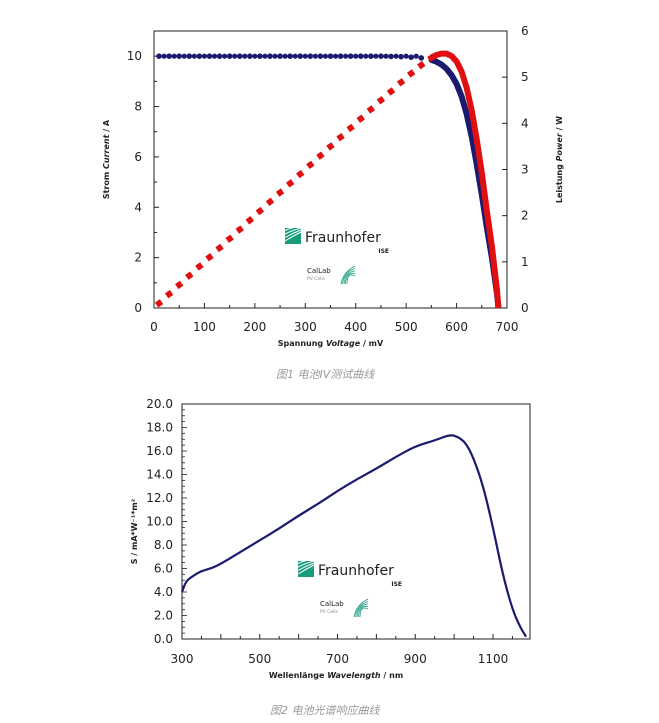  What do you see at coordinates (325, 710) in the screenshot?
I see `figure2-caption: 图2 电池光谱响应曲线` at bounding box center [325, 710].